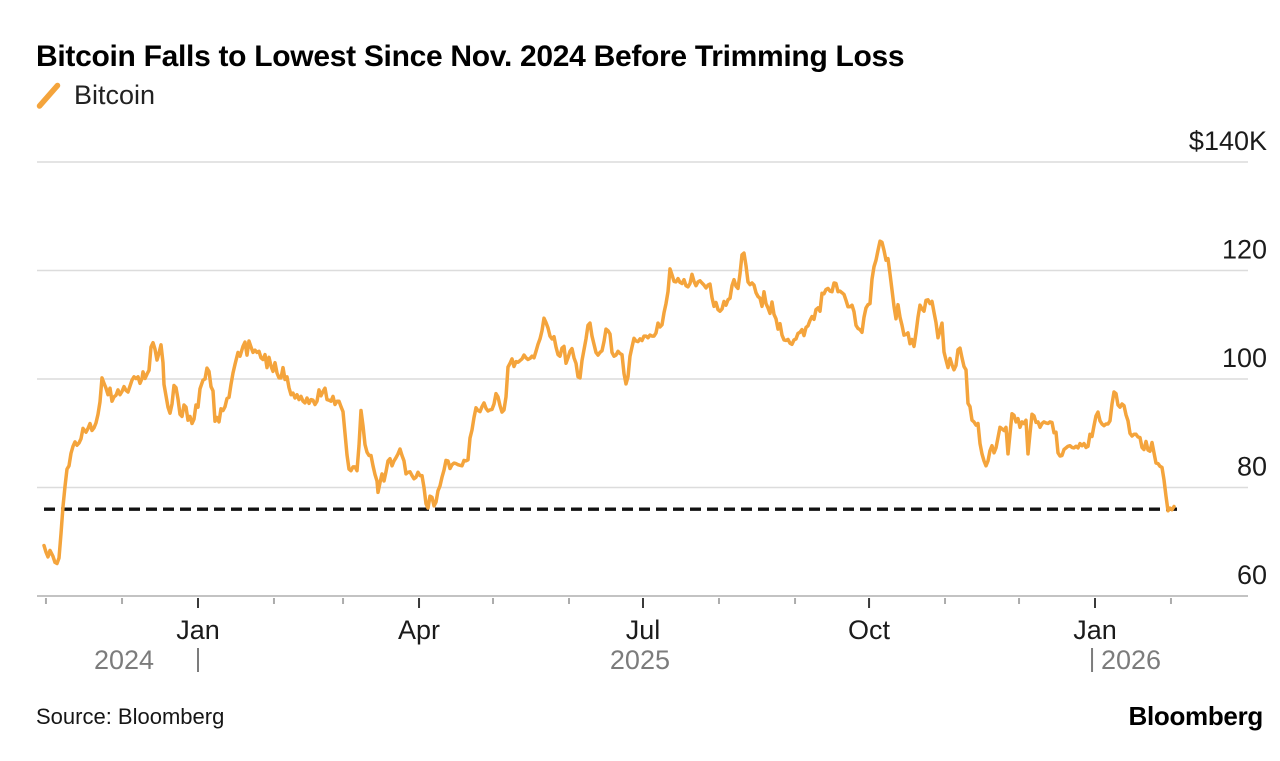 The width and height of the screenshot is (1280, 761). Describe the element at coordinates (115, 95) in the screenshot. I see `legend-label-bitcoin: Bitcoin` at that location.